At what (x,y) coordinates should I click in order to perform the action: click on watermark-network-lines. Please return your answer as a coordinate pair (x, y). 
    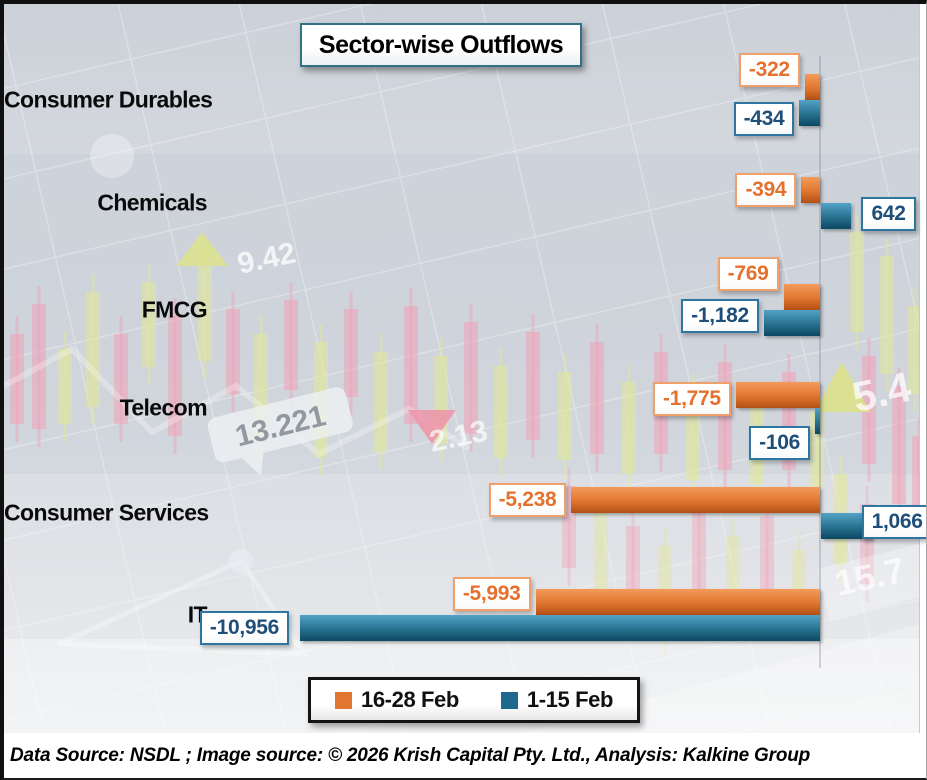
    Looking at the image, I should click on (183, 607).